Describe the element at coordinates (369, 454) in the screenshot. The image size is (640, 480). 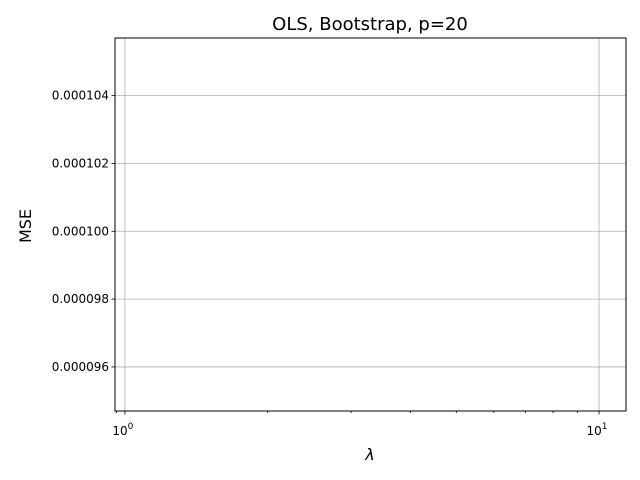
I see `x-axis-label: λ` at that location.